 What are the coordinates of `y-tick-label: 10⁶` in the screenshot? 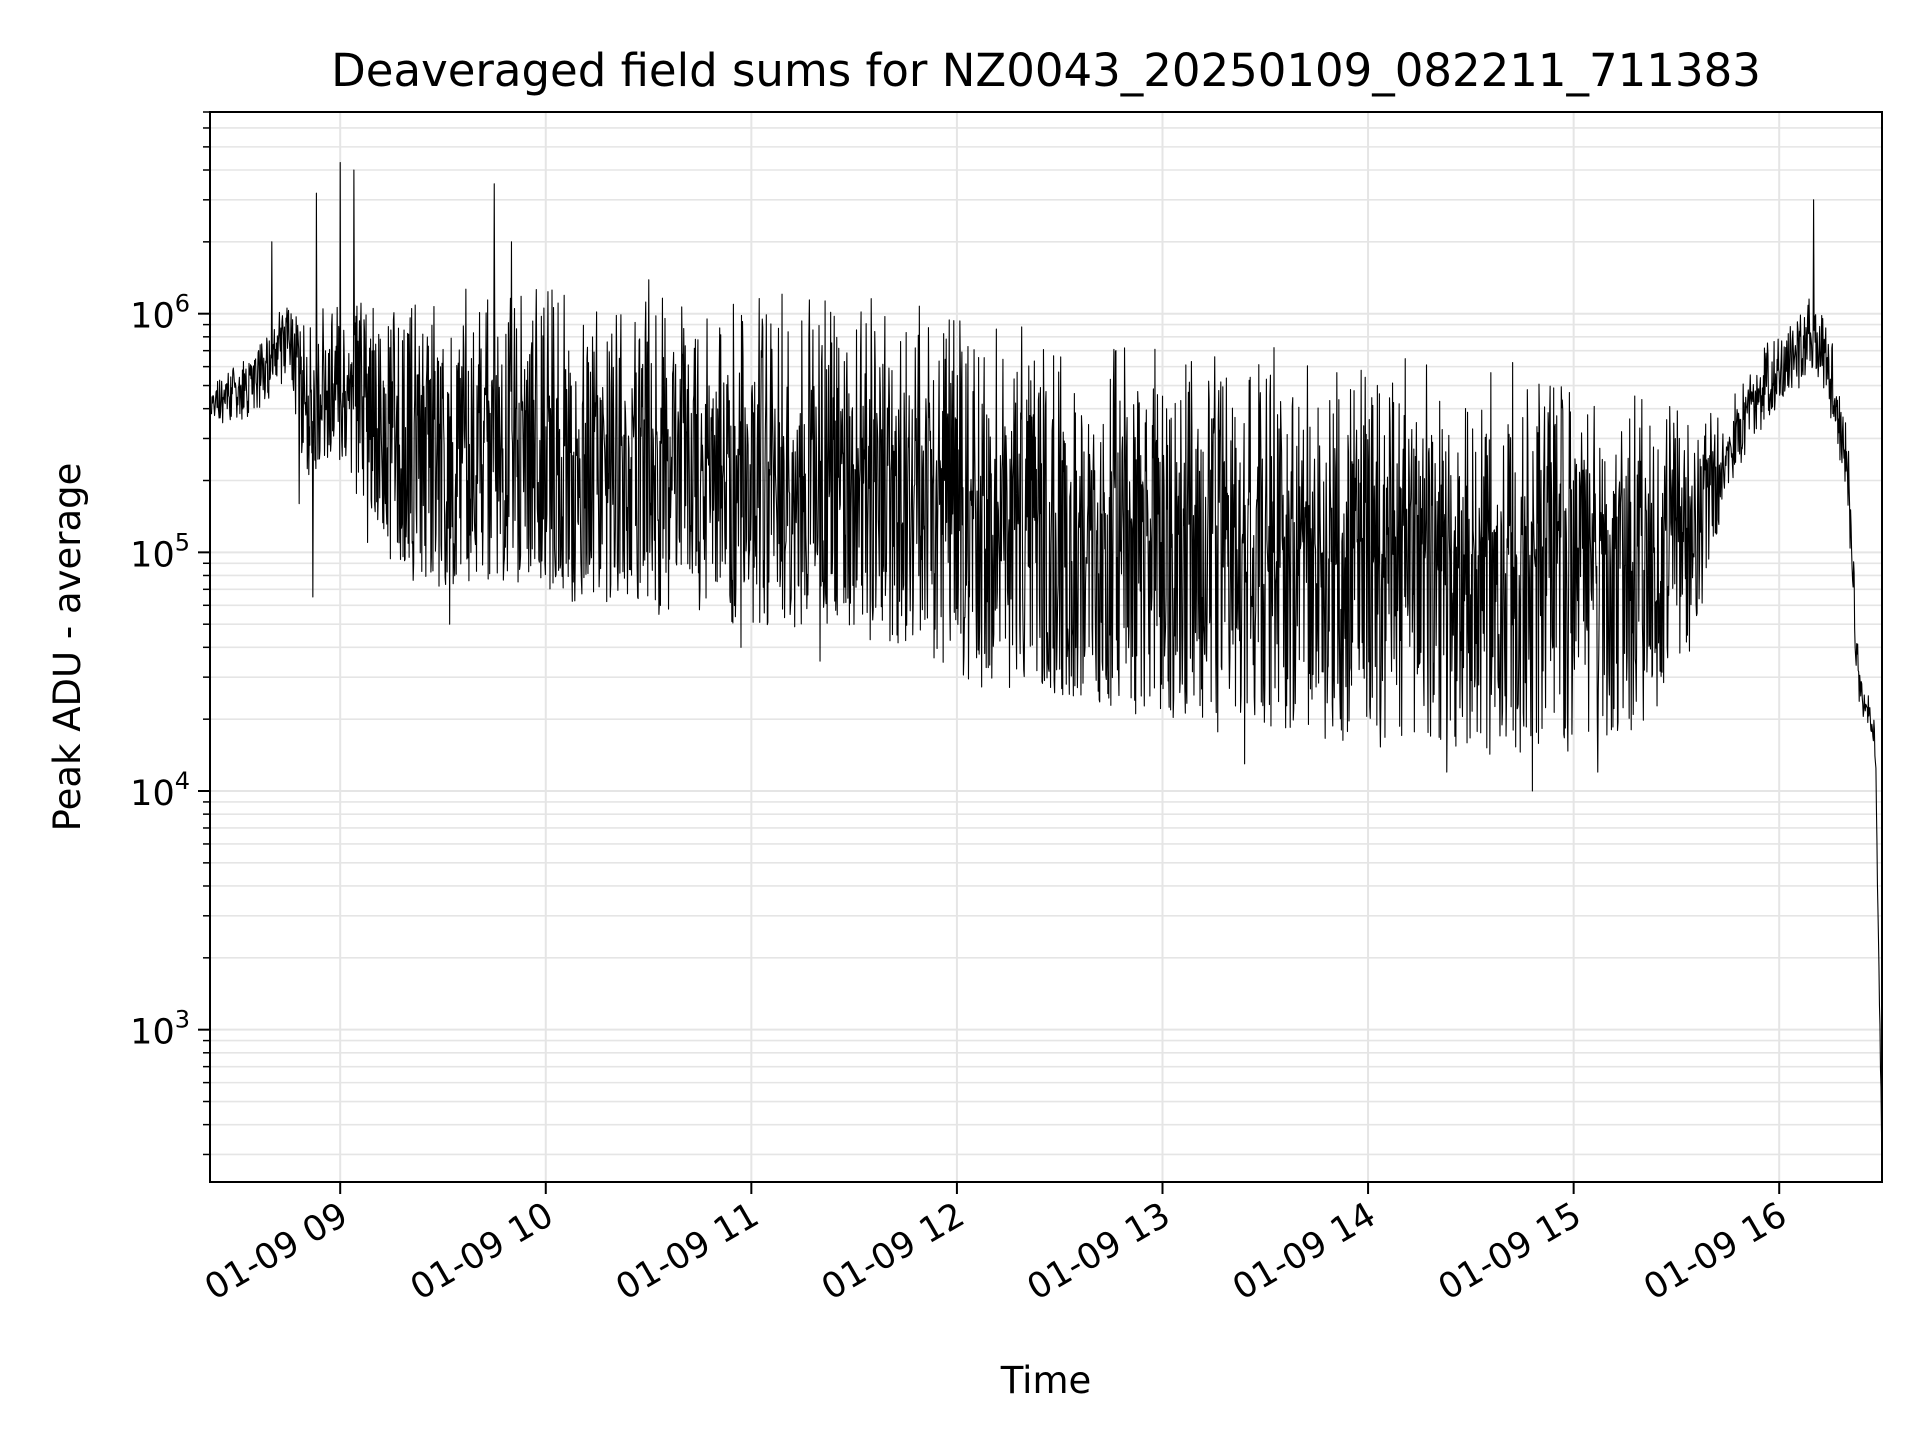 It's located at (160, 313).